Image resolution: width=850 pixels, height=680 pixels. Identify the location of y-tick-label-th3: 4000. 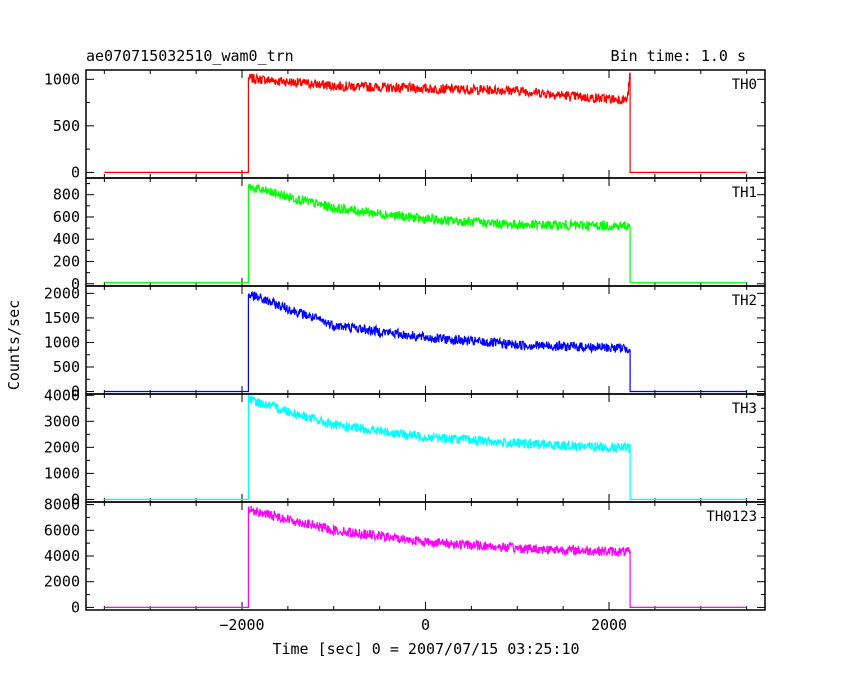
(62, 395).